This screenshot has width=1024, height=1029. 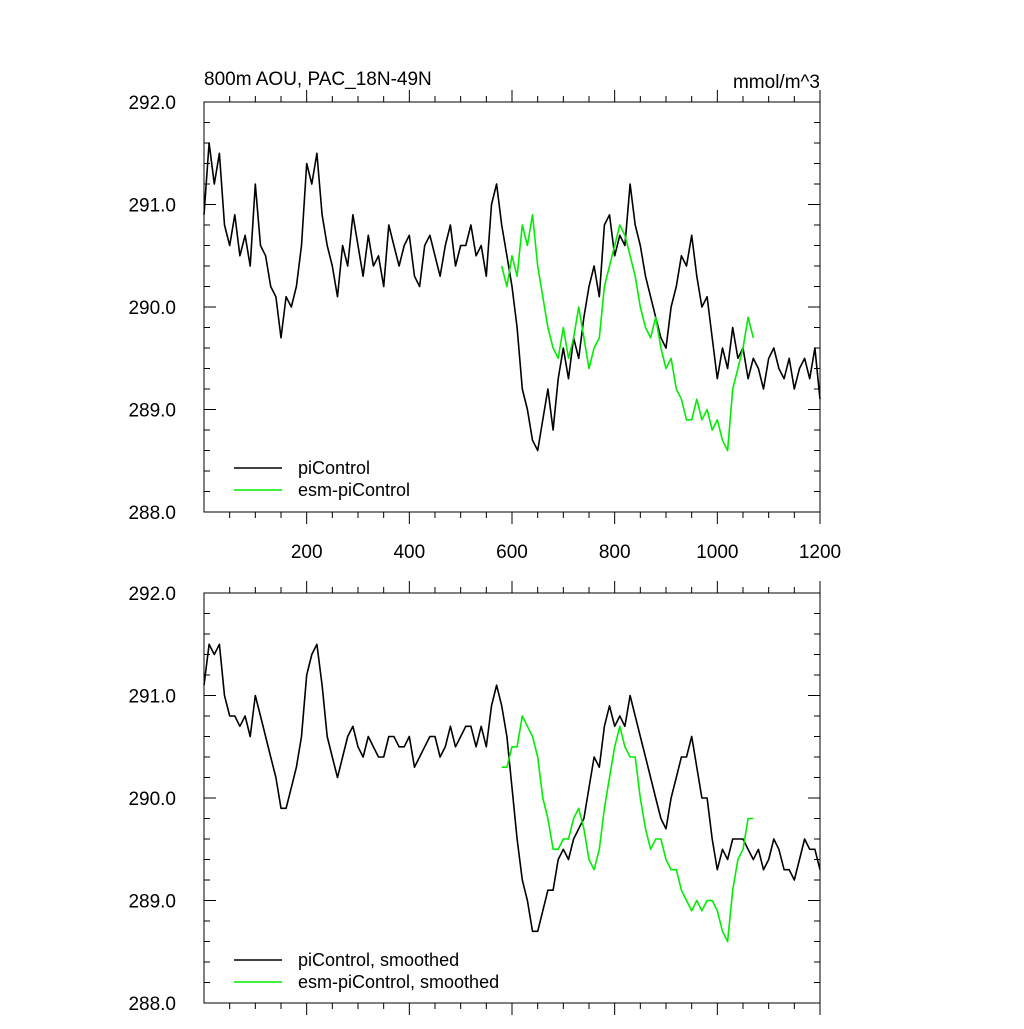 I want to click on legend-label-esm-picontrol-smoothed: esm-piControl, smoothed, so click(x=398, y=982).